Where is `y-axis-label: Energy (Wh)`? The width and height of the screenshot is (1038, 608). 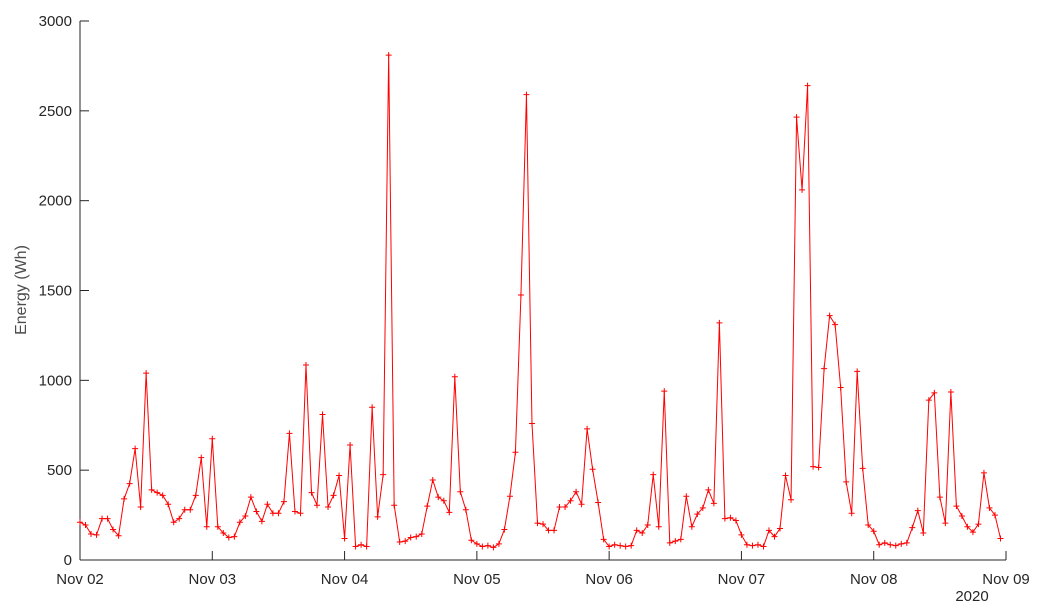 y-axis-label: Energy (Wh) is located at coordinates (21, 290).